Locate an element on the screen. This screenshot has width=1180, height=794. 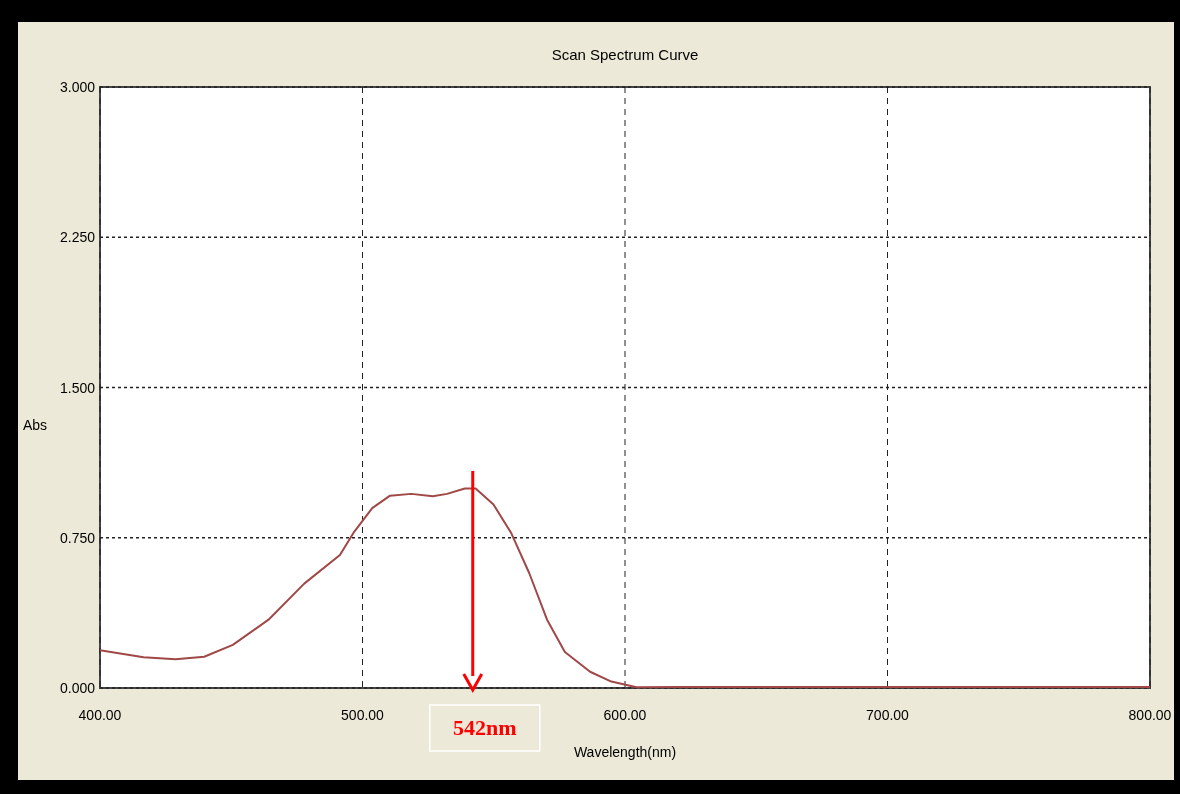
x-tick-label: 400.00 is located at coordinates (100, 715).